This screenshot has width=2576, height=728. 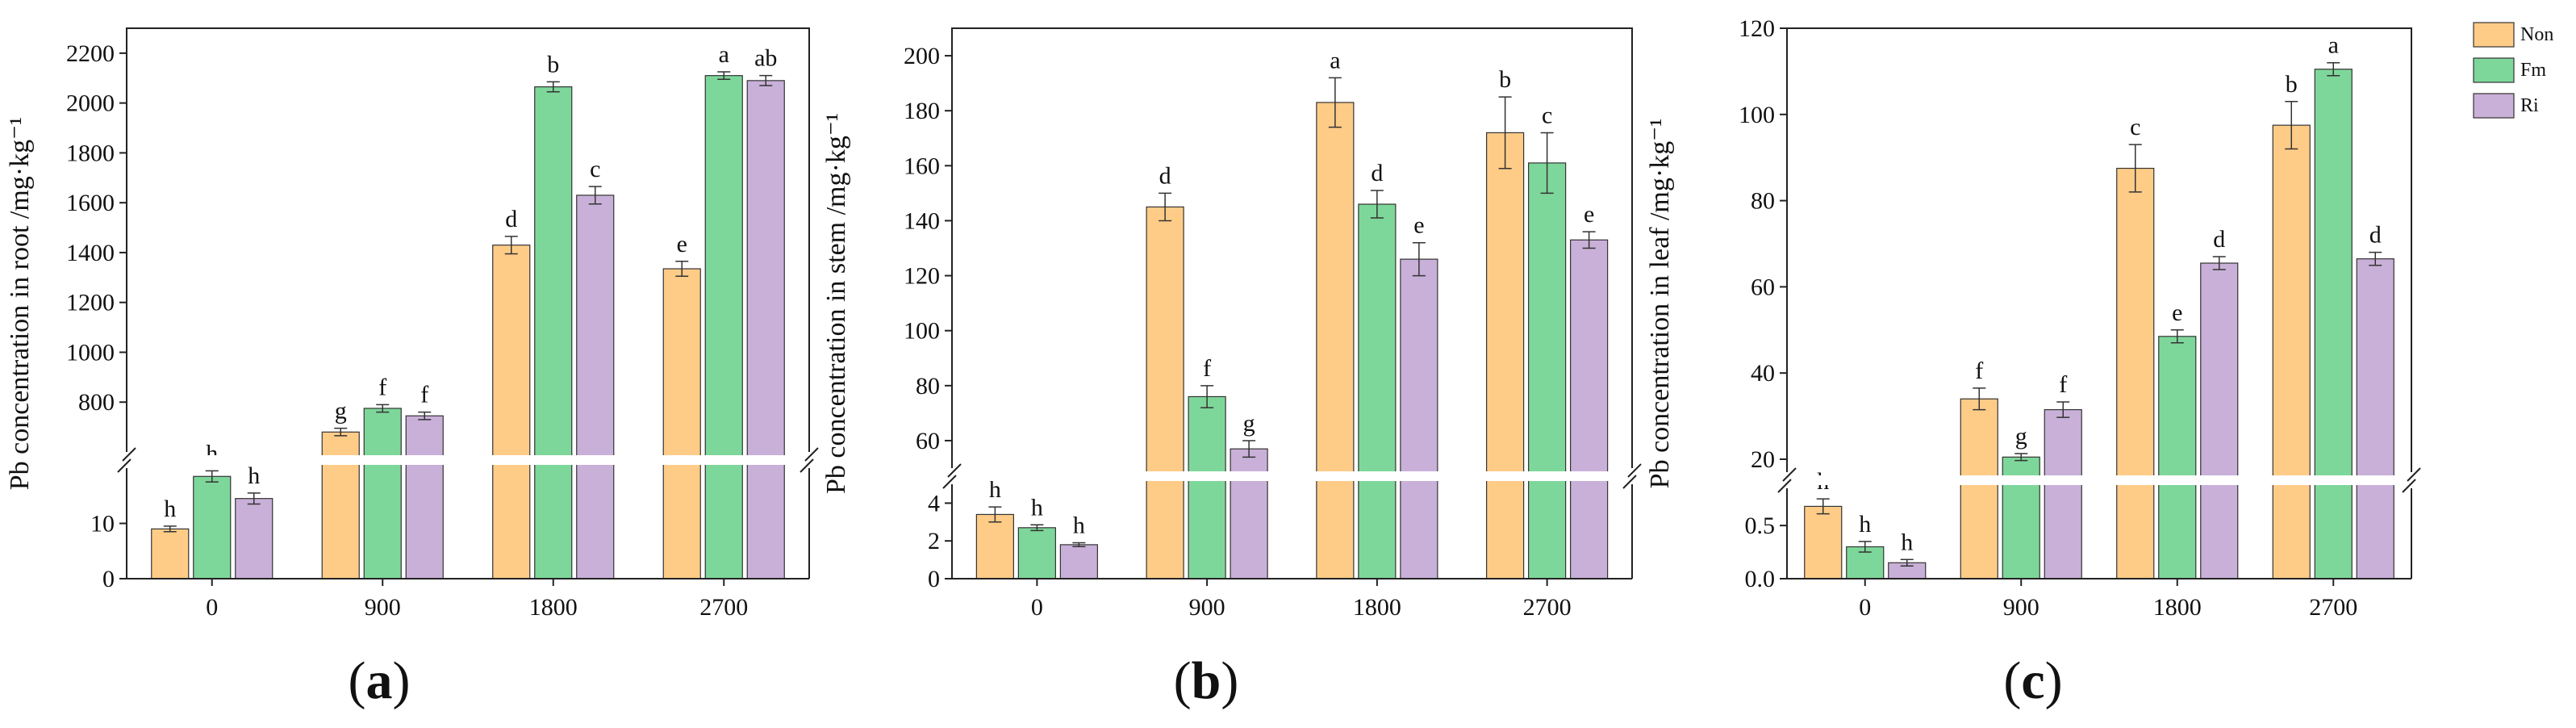 I want to click on x-tick-label: 900, so click(x=1207, y=608).